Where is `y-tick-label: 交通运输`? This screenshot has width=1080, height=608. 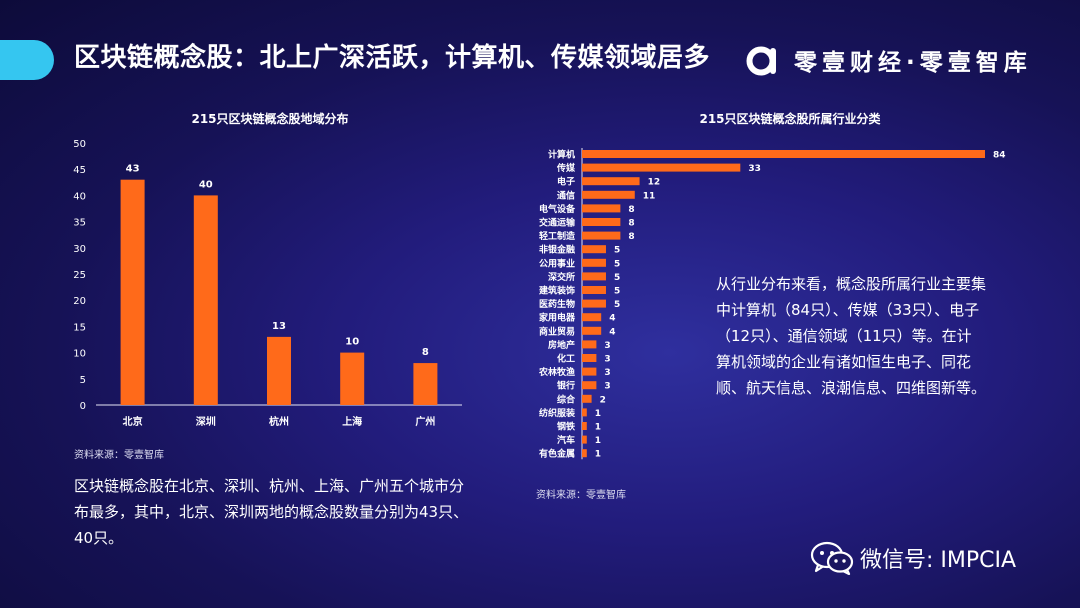
y-tick-label: 交通运输 is located at coordinates (557, 223).